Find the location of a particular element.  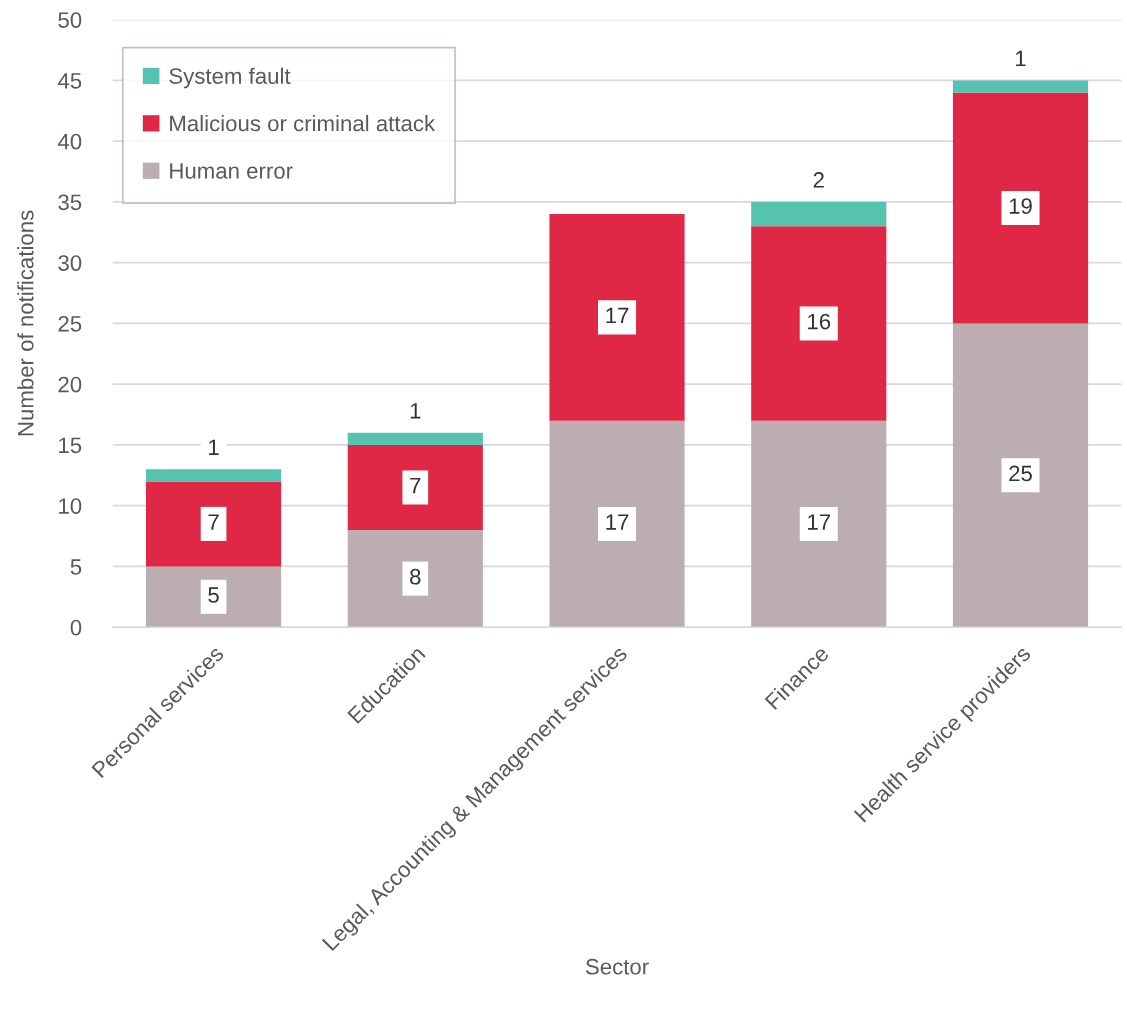

y-tick-label: 10 is located at coordinates (70, 506).